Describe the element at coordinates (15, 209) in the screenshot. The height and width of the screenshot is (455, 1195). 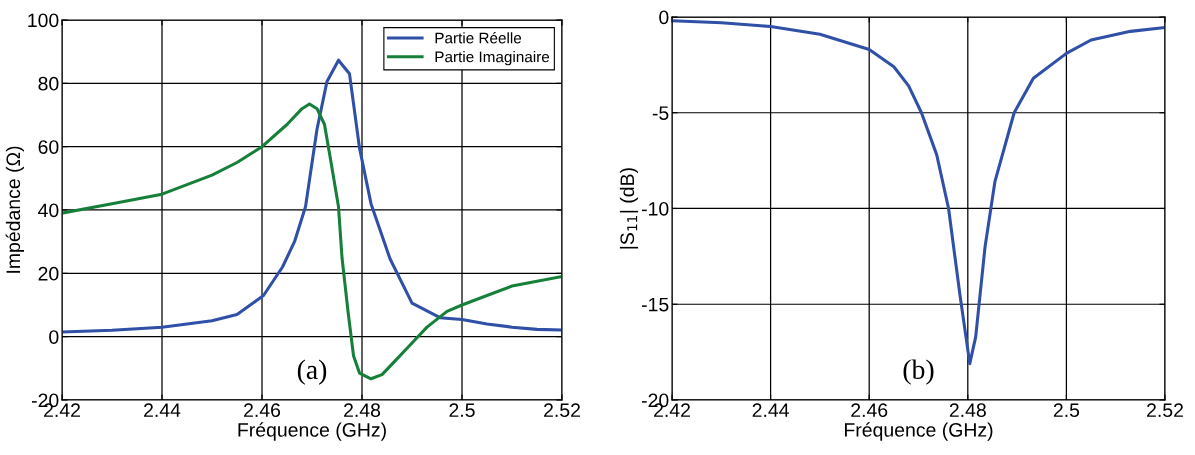
I see `y-axis-title: Impédance (Ω)` at that location.